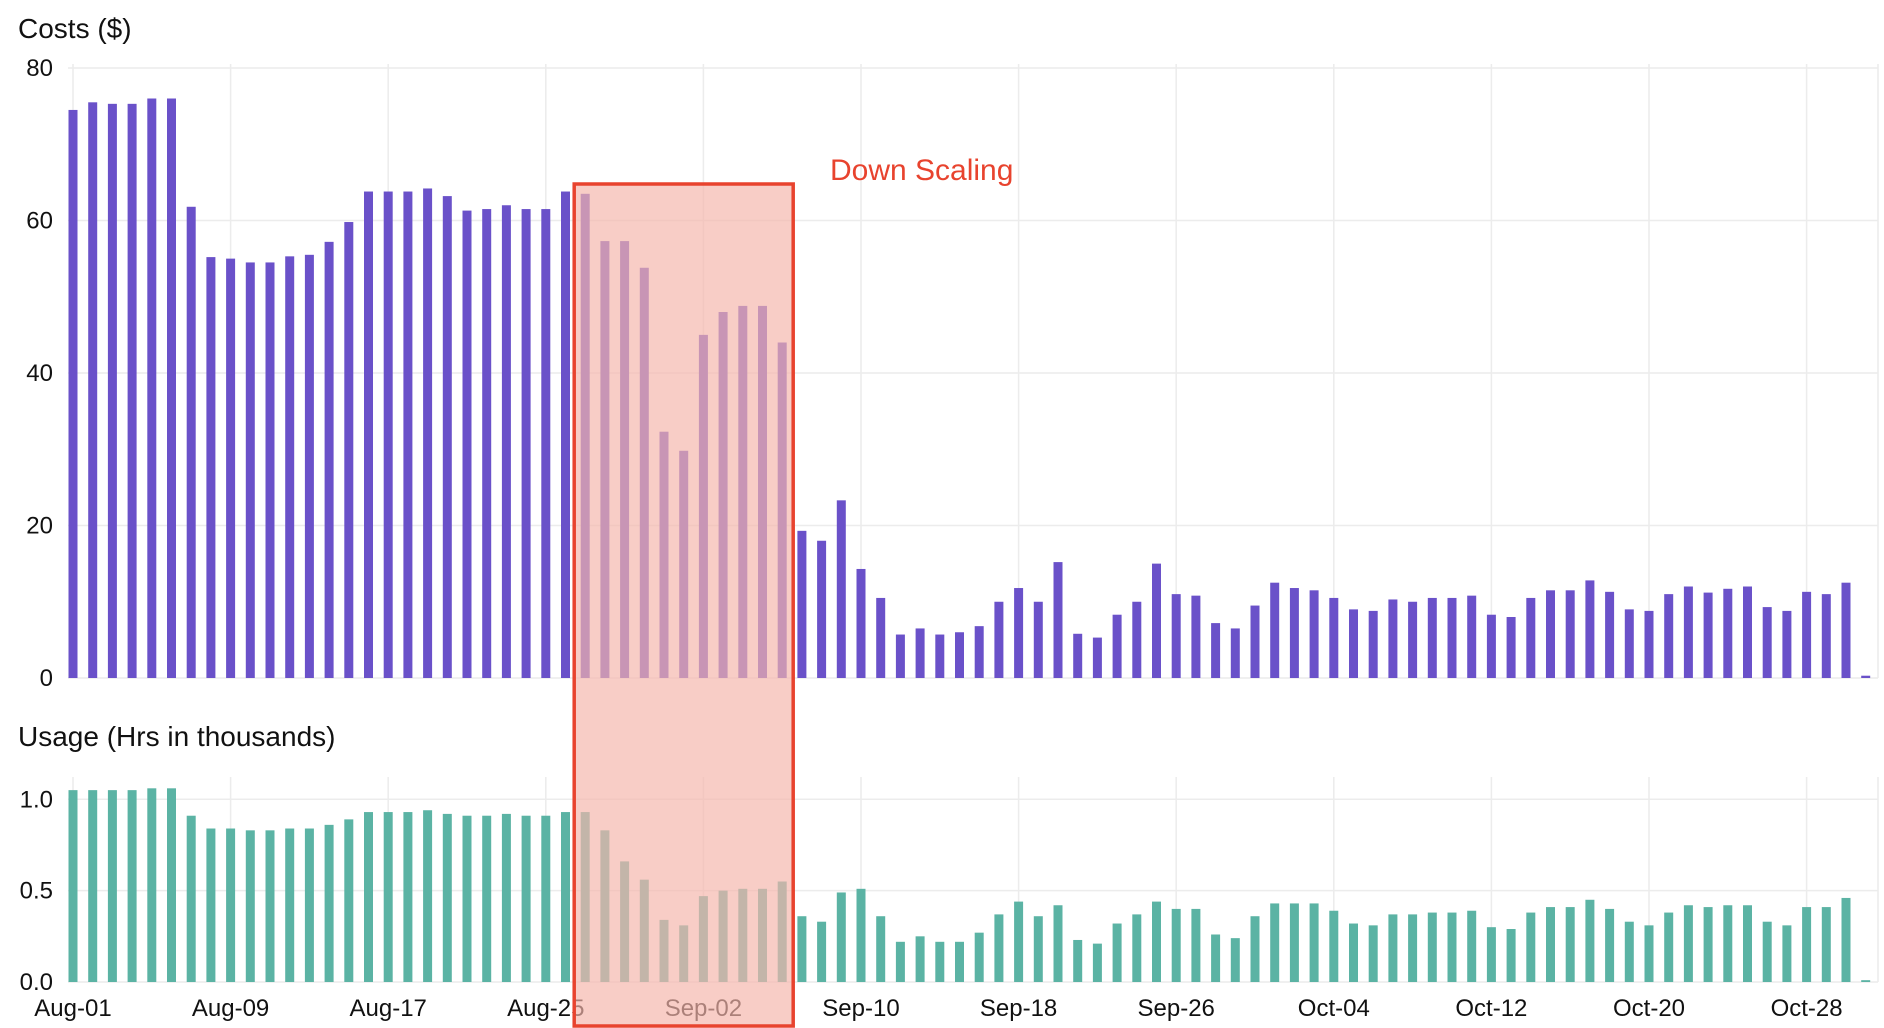  I want to click on x-tick-label: Sep-26, so click(1176, 1008).